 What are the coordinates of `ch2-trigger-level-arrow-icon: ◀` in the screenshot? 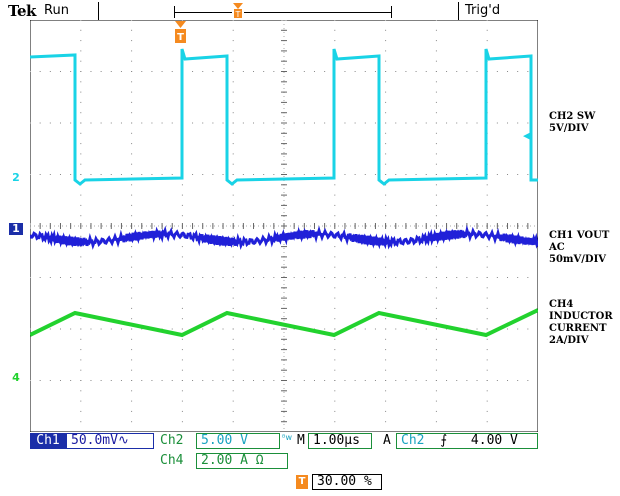 It's located at (527, 135).